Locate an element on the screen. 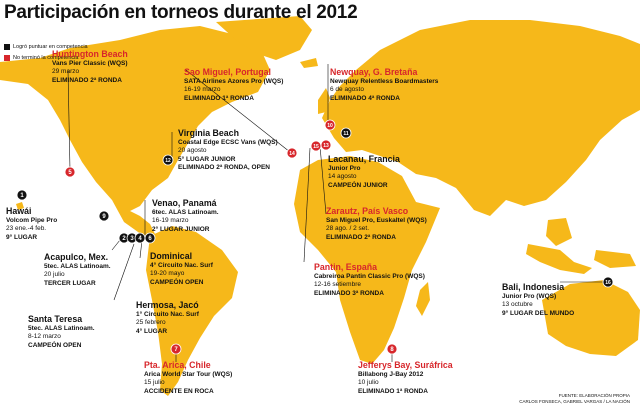 The height and width of the screenshot is (410, 640). marker-7: 7 is located at coordinates (176, 349).